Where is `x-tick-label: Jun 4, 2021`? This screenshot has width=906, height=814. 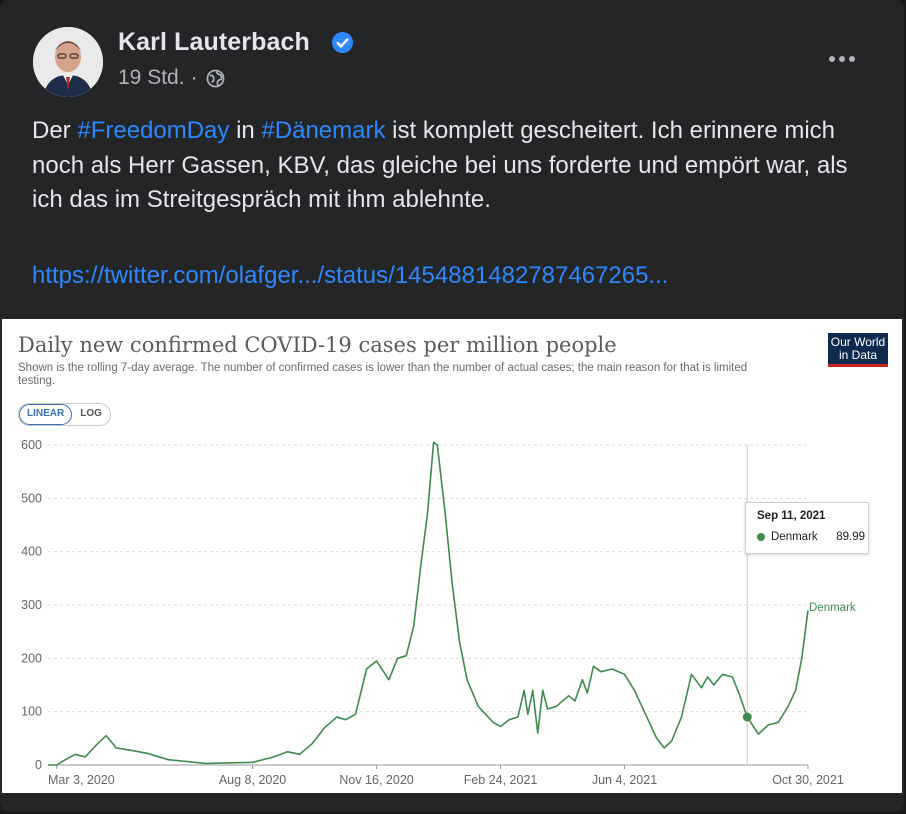 x-tick-label: Jun 4, 2021 is located at coordinates (624, 780).